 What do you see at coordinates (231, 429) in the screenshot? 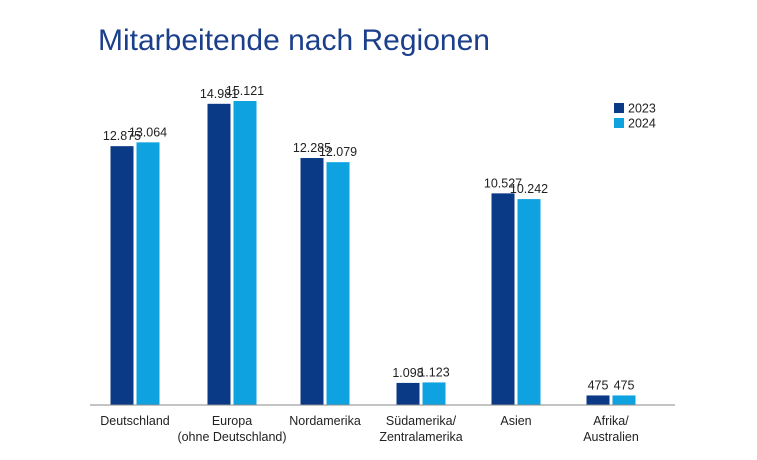
I see `category-label-1: Europa (ohne Deutschland)` at bounding box center [231, 429].